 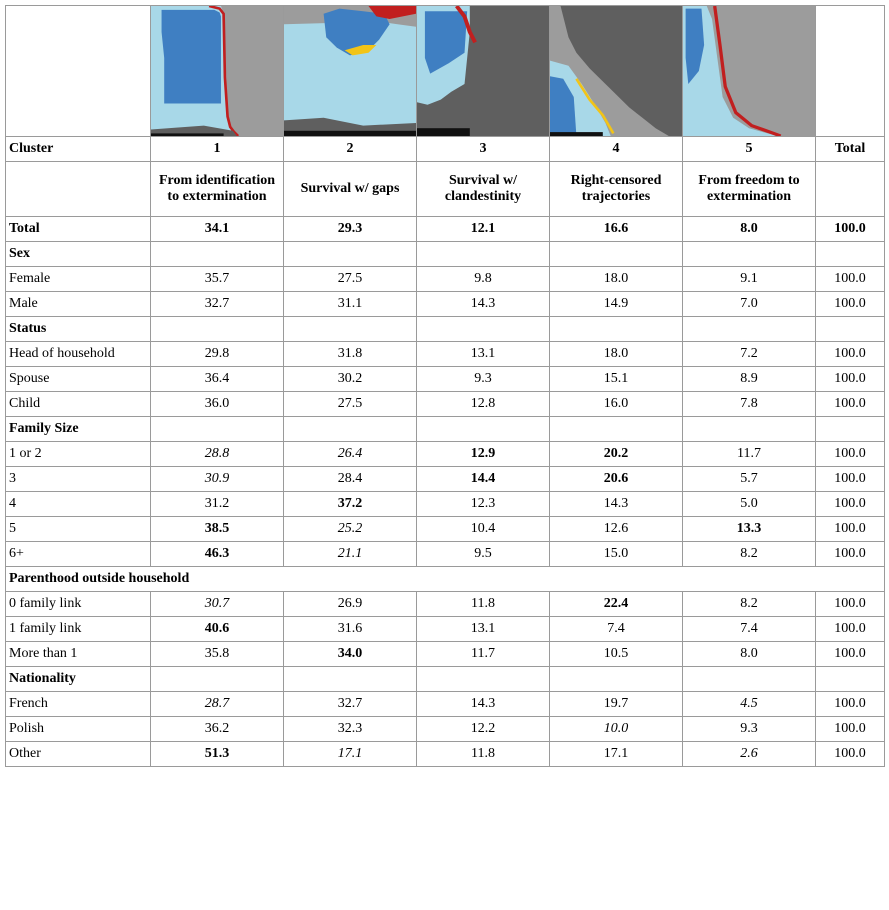 I want to click on cluster-4-value: 16.6, so click(x=616, y=229).